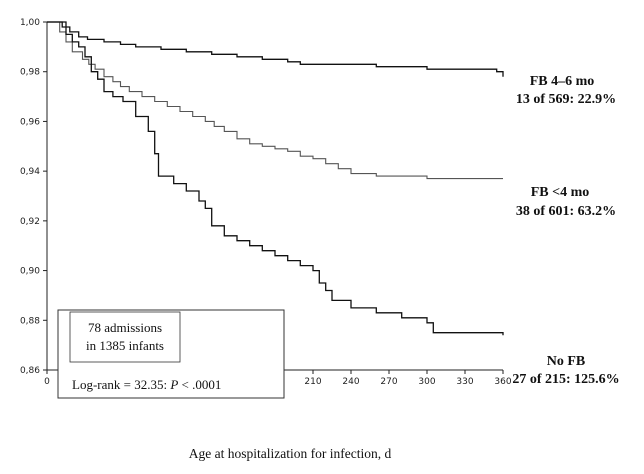 Image resolution: width=644 pixels, height=474 pixels. I want to click on logrank-text: Log-rank = 32.35: P < .0001, so click(146, 384).